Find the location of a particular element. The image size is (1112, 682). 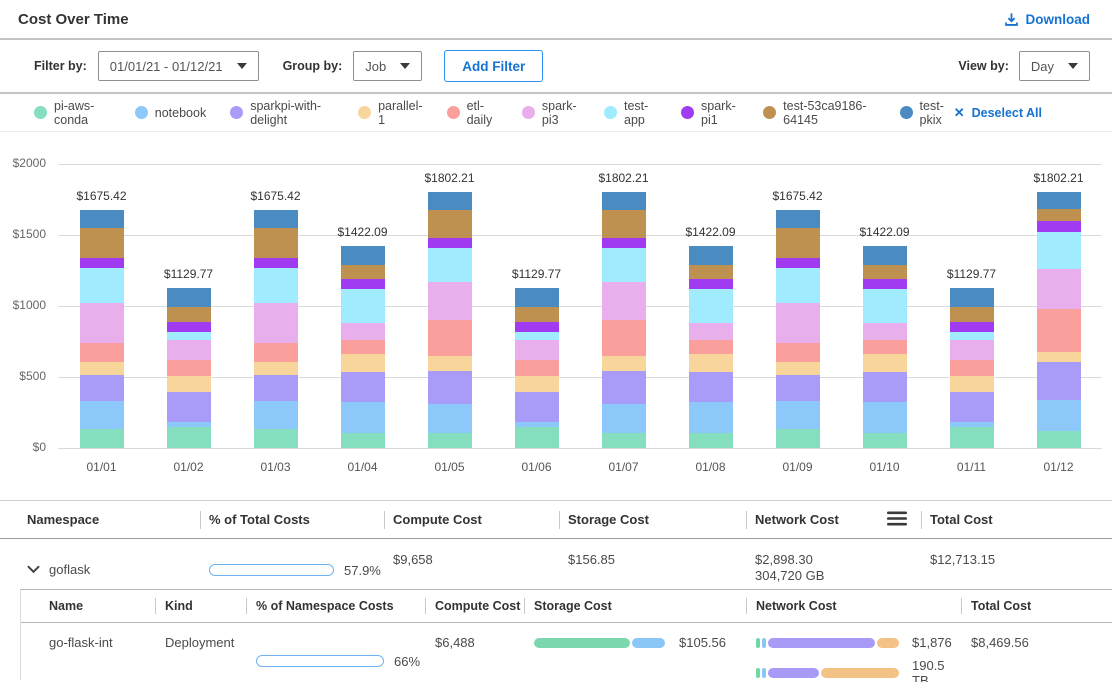

column-header-compute: Compute Cost is located at coordinates (471, 519).